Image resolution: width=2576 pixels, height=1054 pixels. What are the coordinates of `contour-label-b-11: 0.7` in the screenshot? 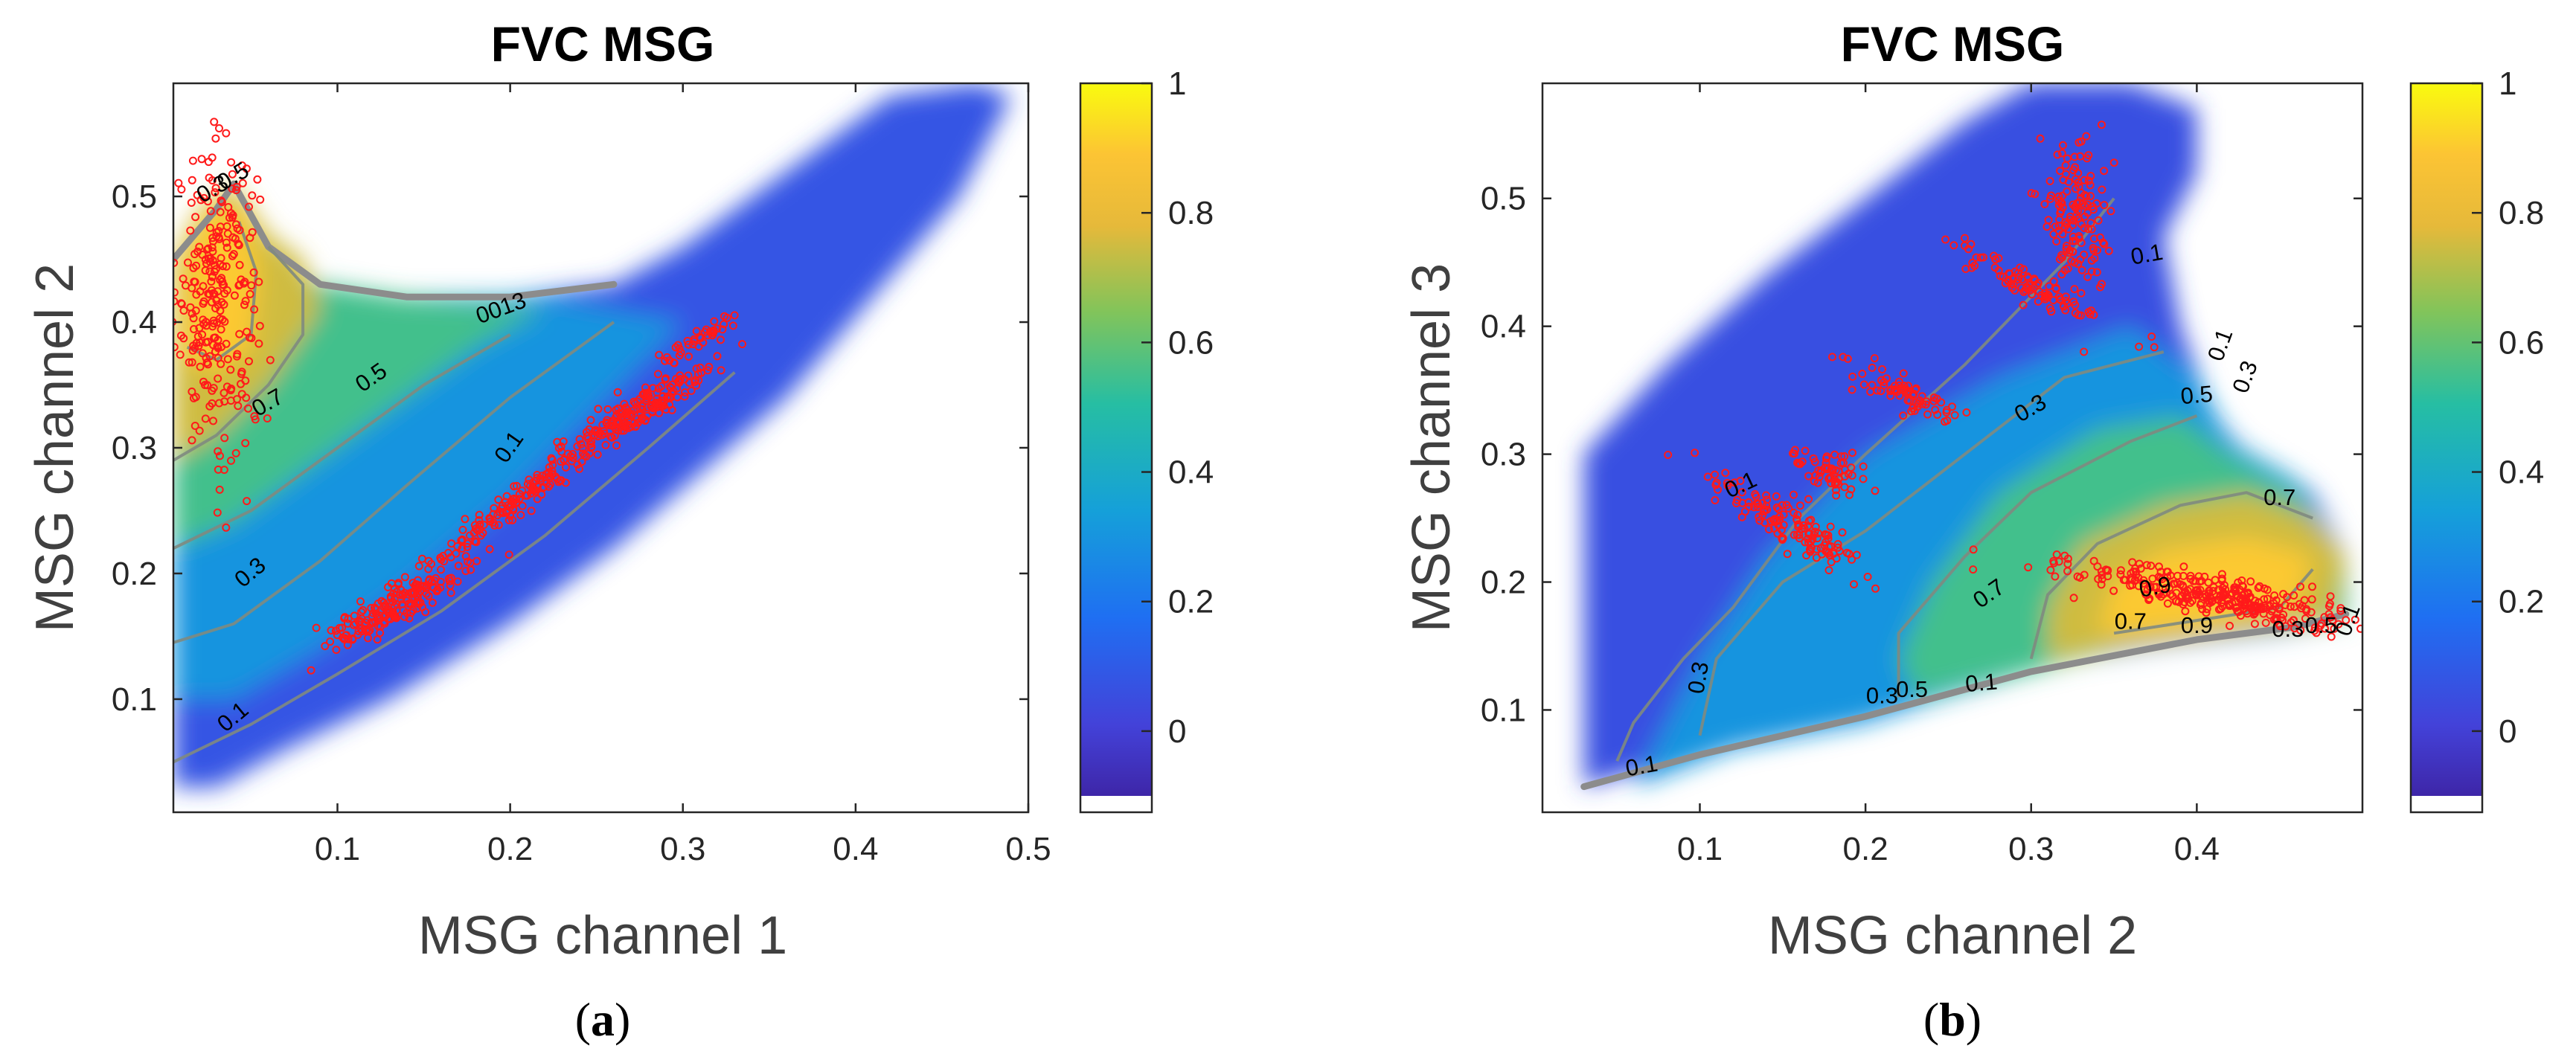 It's located at (2131, 621).